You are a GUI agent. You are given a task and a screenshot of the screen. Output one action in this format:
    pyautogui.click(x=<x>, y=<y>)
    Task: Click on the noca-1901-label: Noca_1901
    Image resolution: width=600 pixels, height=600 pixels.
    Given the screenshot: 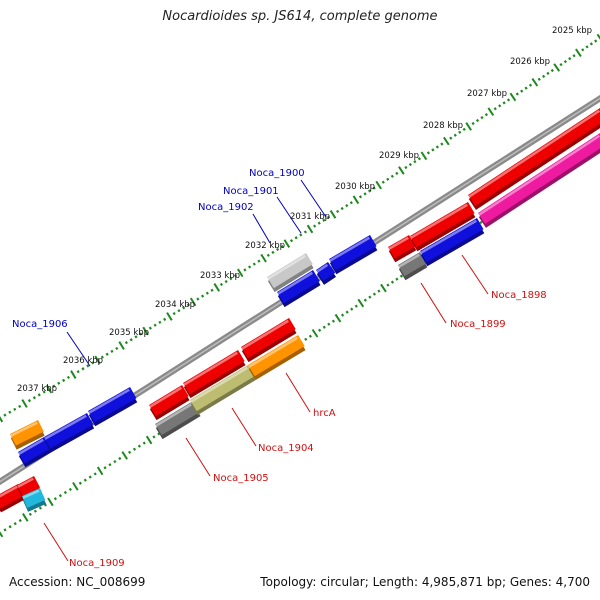 What is the action you would take?
    pyautogui.click(x=251, y=191)
    